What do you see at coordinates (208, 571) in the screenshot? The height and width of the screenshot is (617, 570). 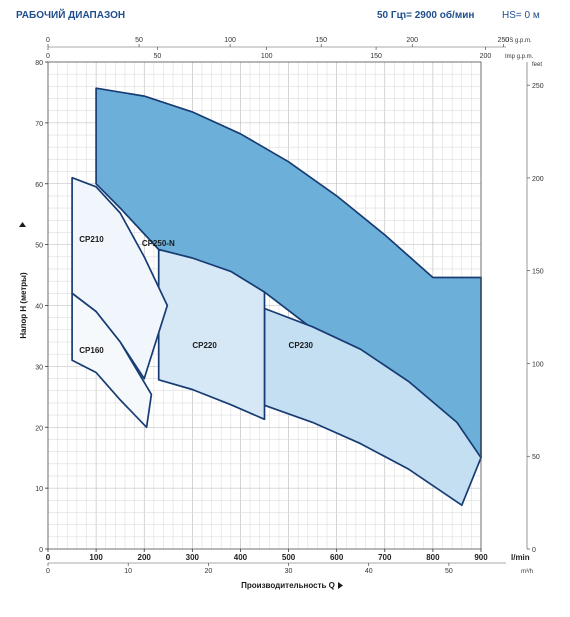 I see `m3h-tick-label: 20` at bounding box center [208, 571].